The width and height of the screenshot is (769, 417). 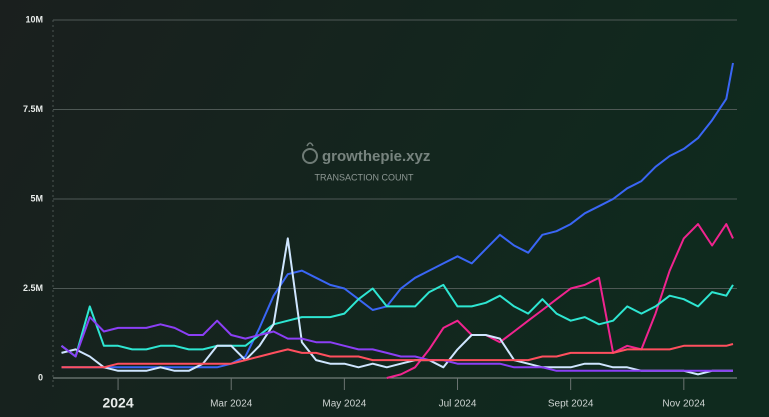 What do you see at coordinates (33, 288) in the screenshot?
I see `y-tick-label: 2.5M` at bounding box center [33, 288].